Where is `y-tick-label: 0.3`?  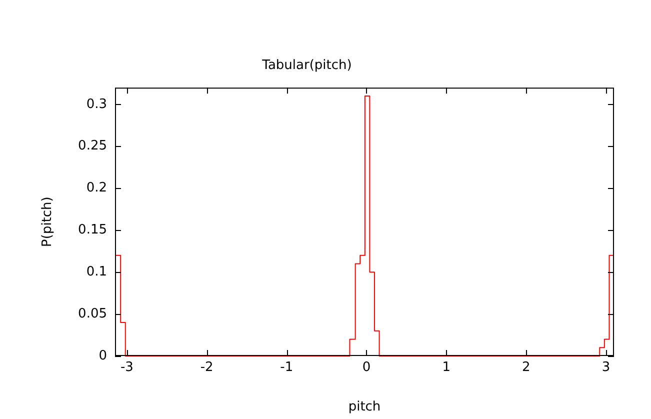 y-tick-label: 0.3 is located at coordinates (96, 104).